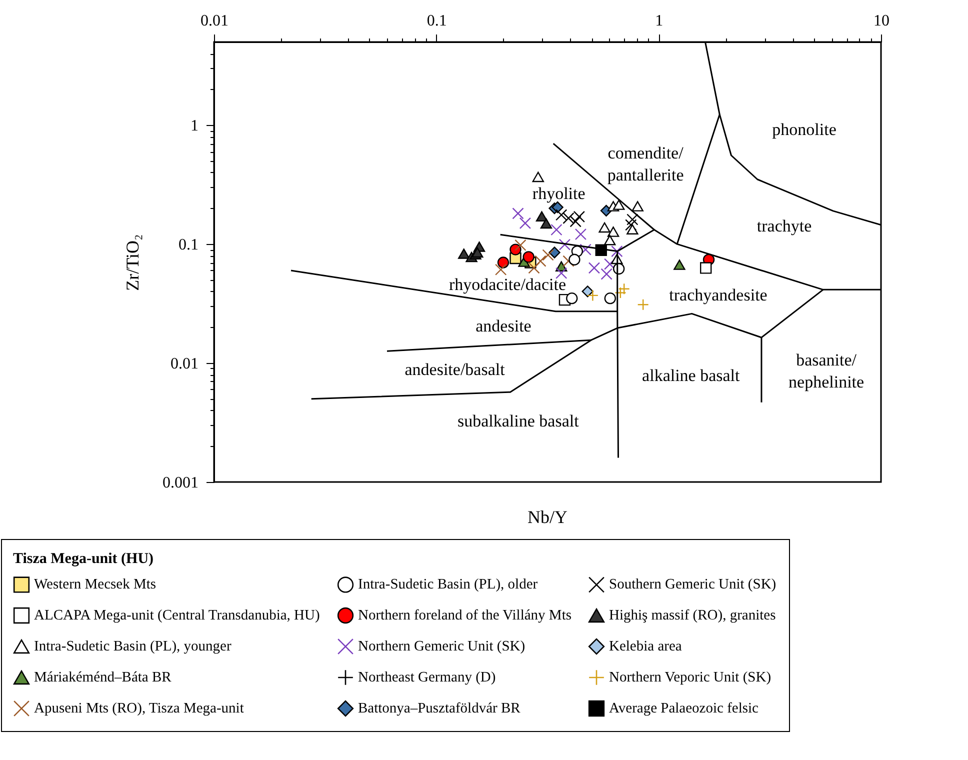 The width and height of the screenshot is (968, 760). What do you see at coordinates (139, 708) in the screenshot?
I see `legend-label: Apuseni Mts (RO), Tisza Mega-unit` at bounding box center [139, 708].